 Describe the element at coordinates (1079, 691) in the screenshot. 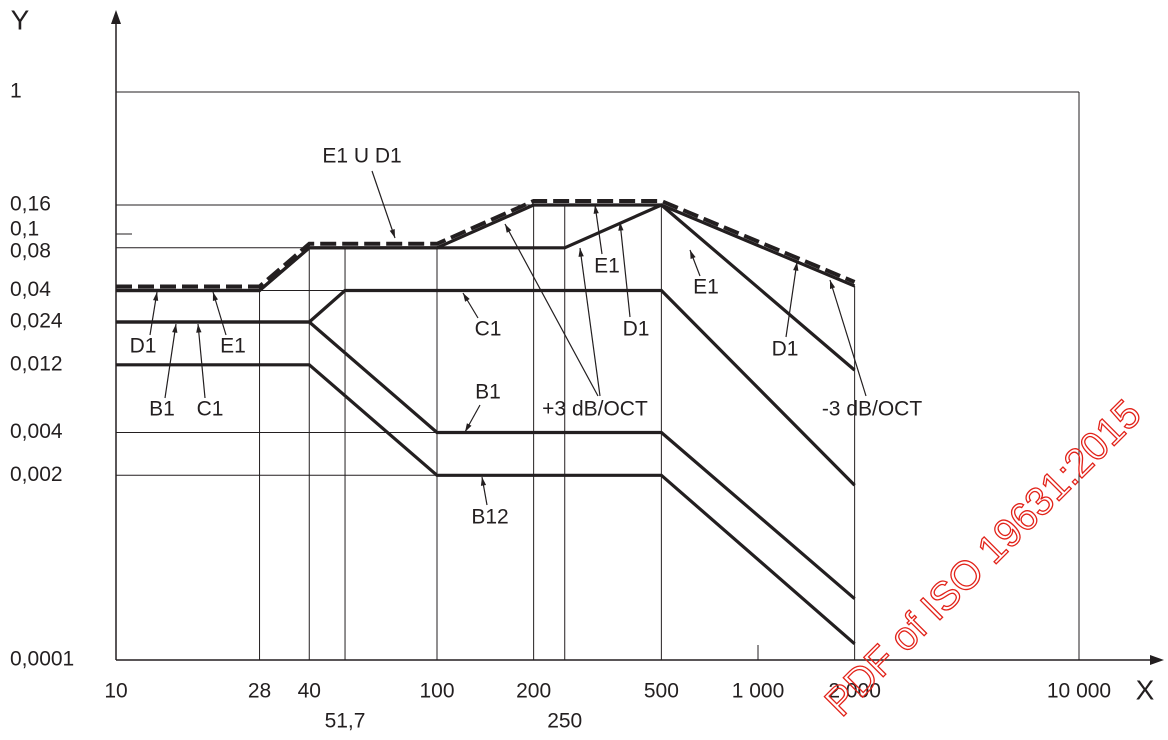

I see `x-tick-label: 10 000` at that location.